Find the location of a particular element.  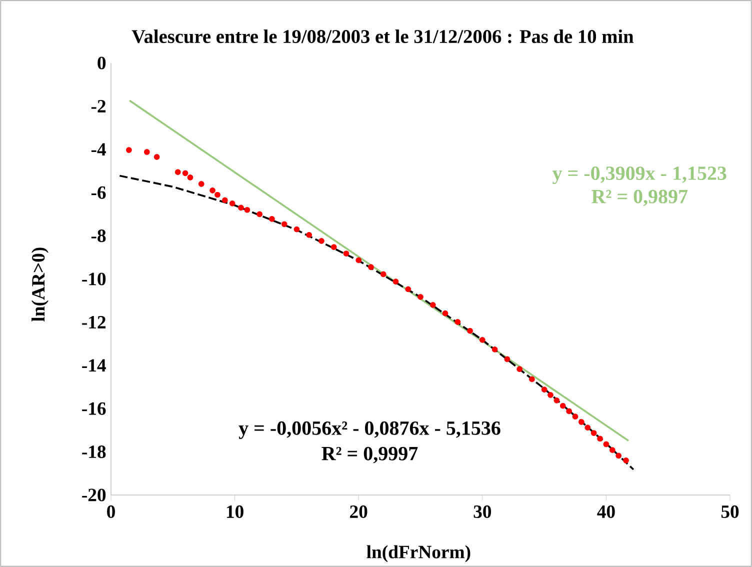

x-tick-label: 10 is located at coordinates (235, 511).